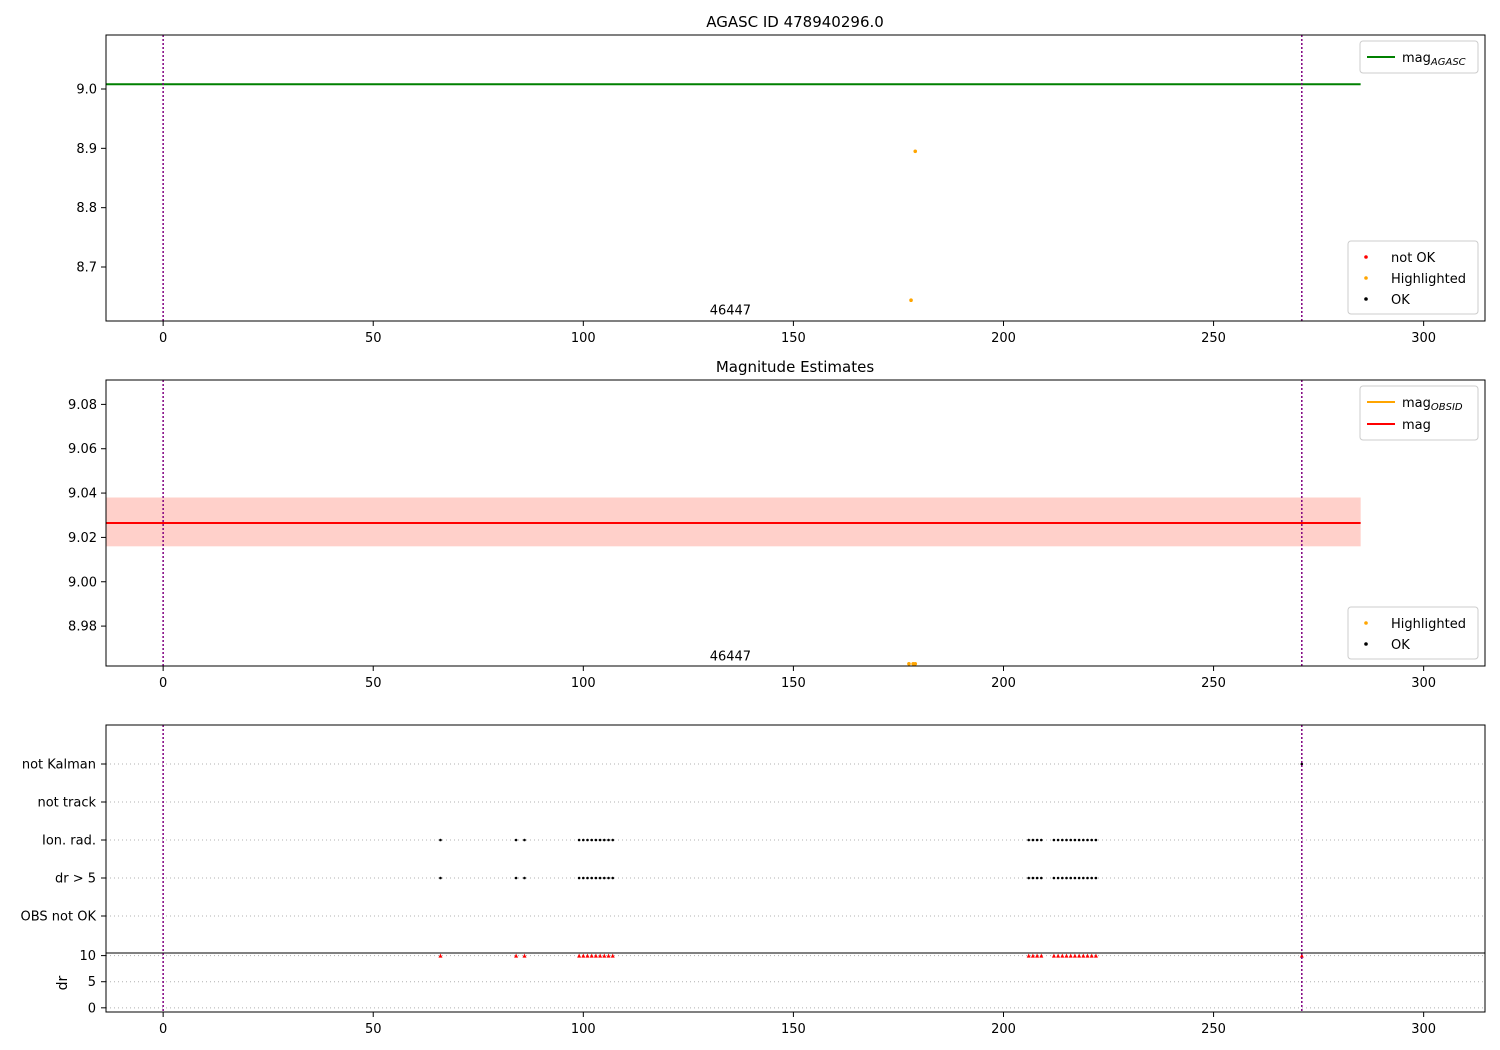 The image size is (1500, 1050). I want to click on p2-legend-point-label: Highlighted, so click(1428, 624).